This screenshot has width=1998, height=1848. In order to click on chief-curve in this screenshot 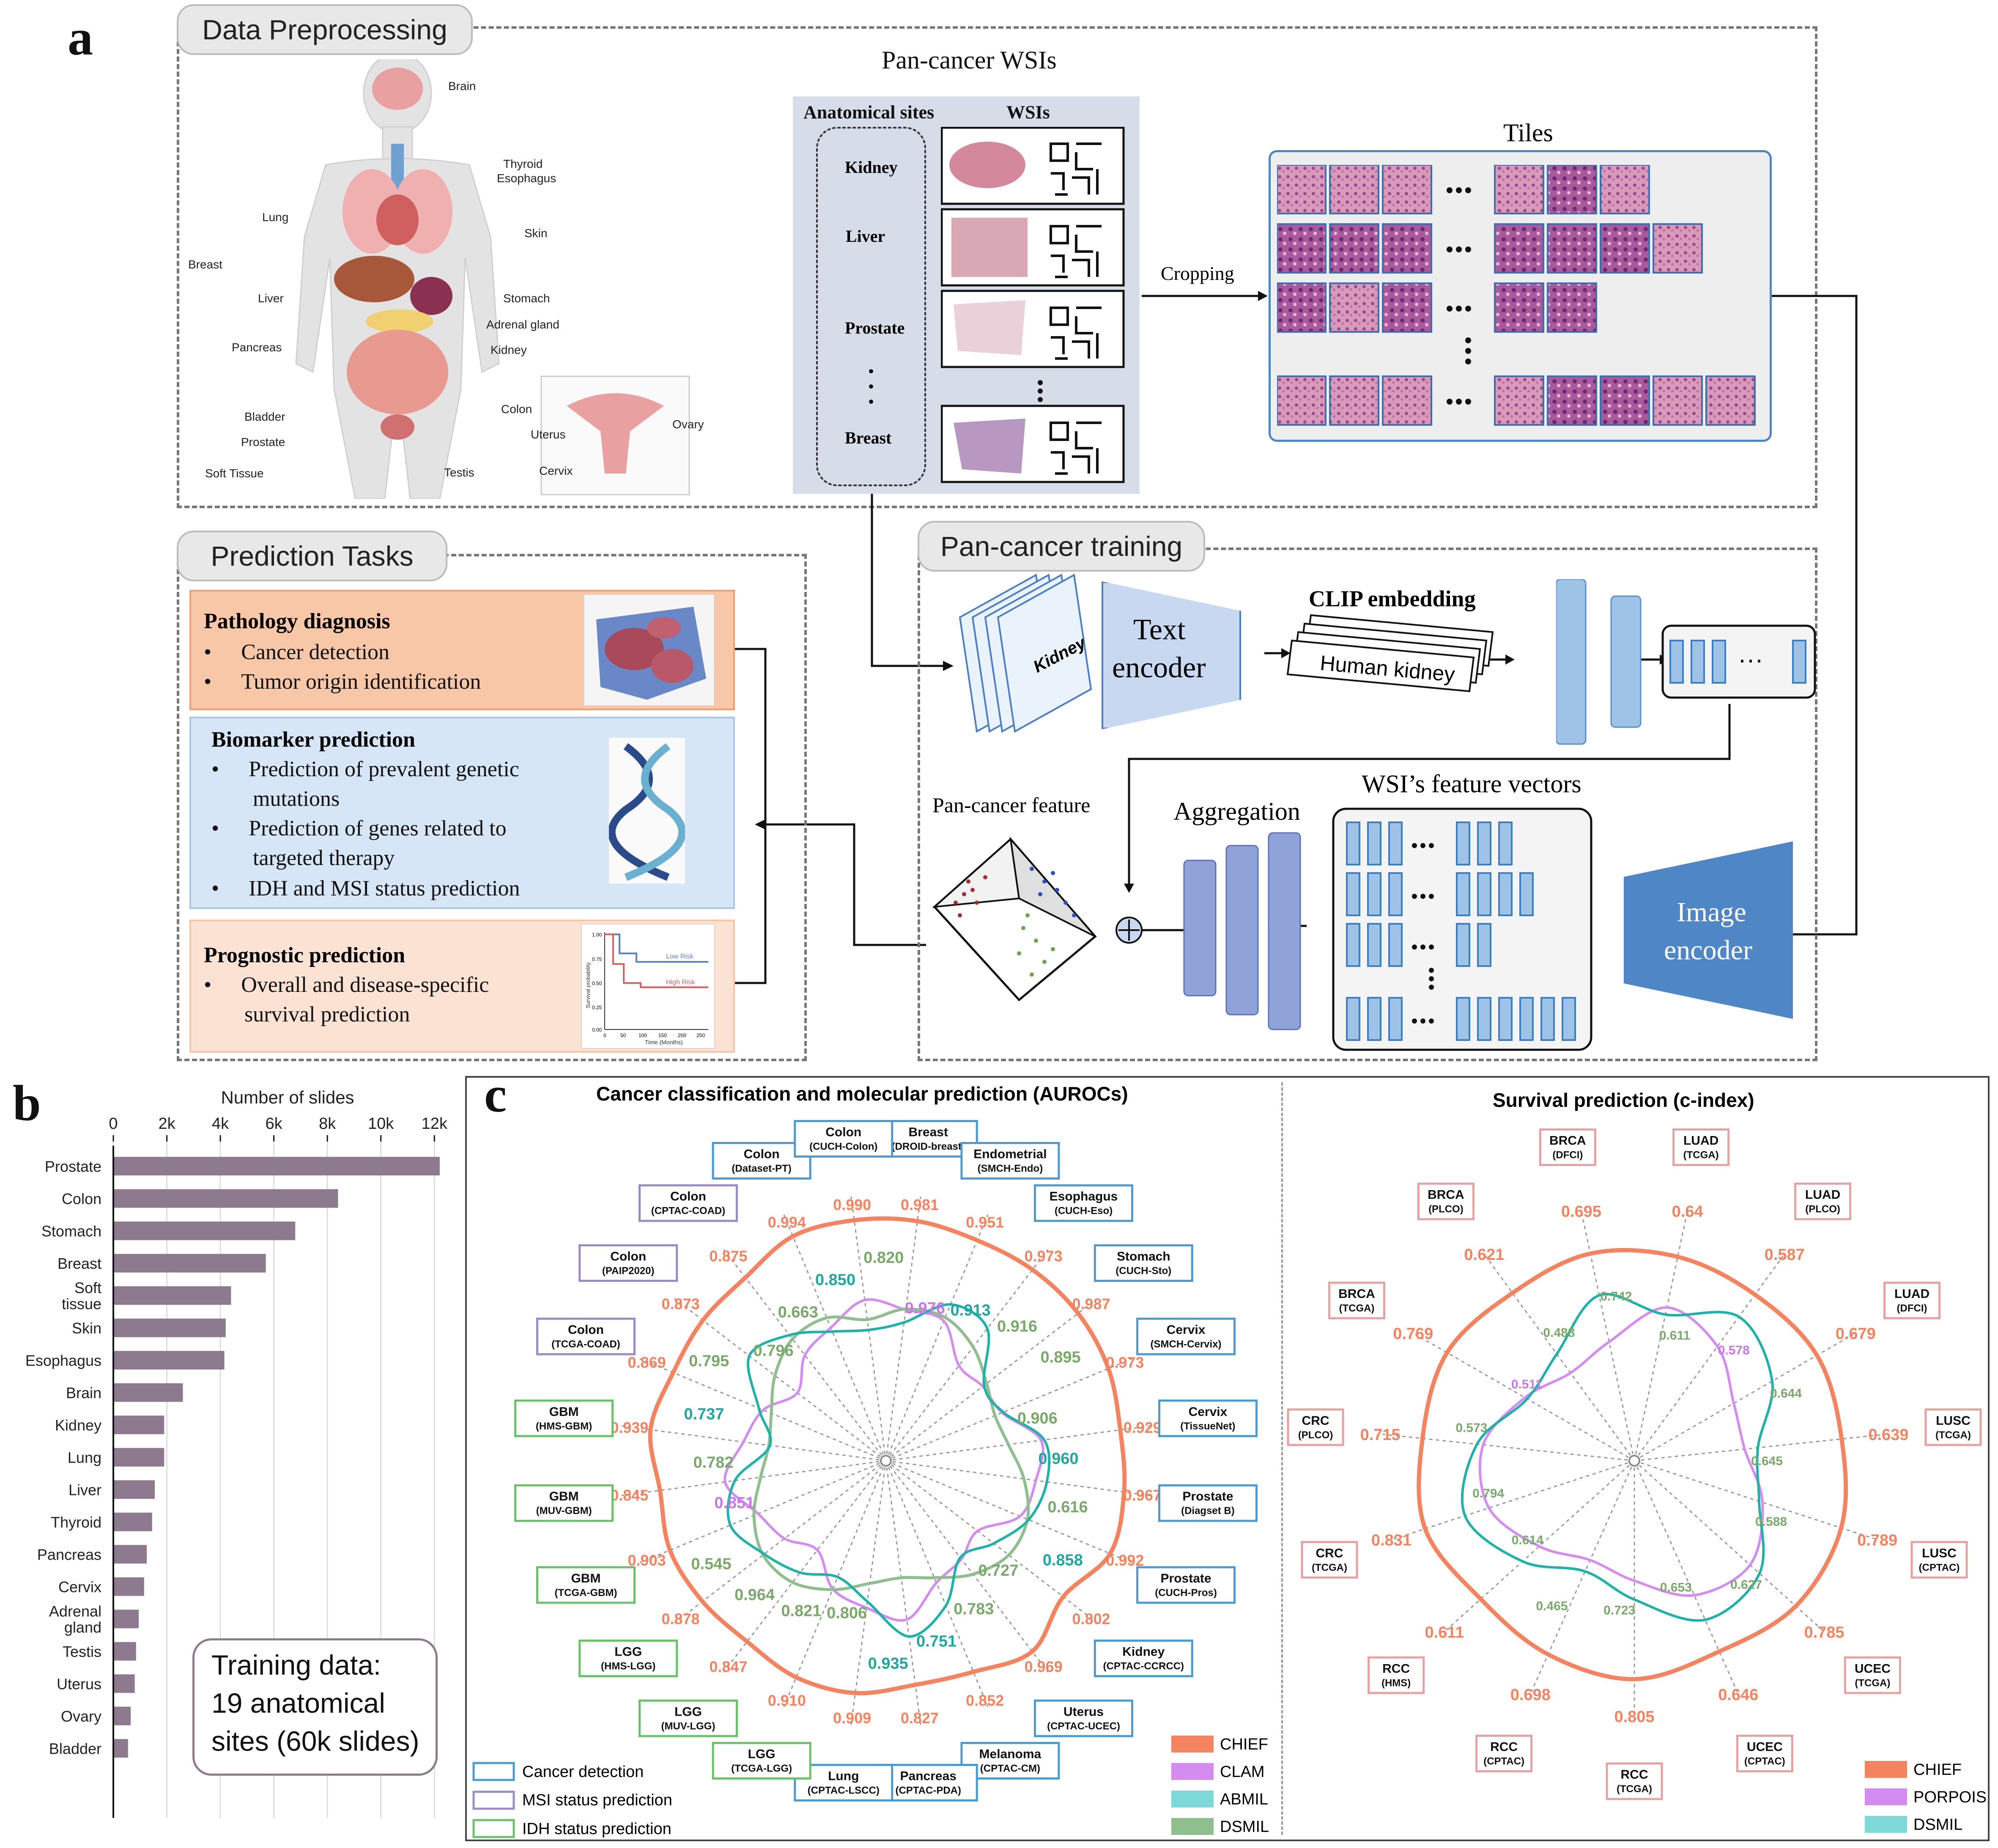, I will do `click(887, 1455)`.